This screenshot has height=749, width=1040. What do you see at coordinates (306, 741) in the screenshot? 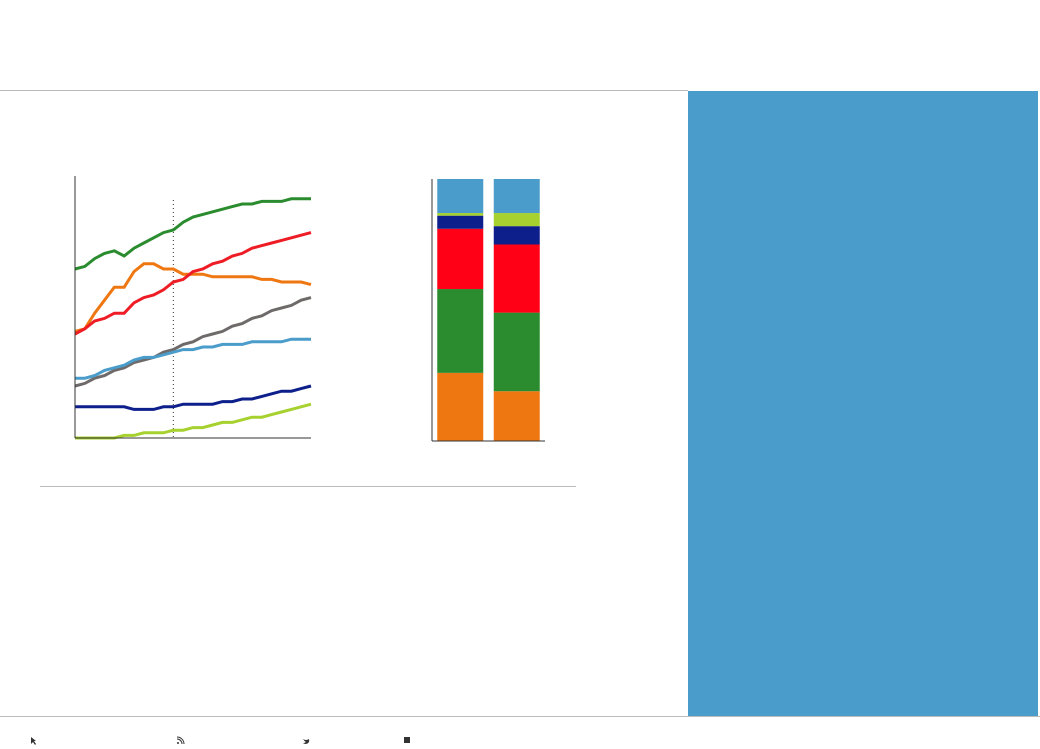
I see `twitter-icon` at bounding box center [306, 741].